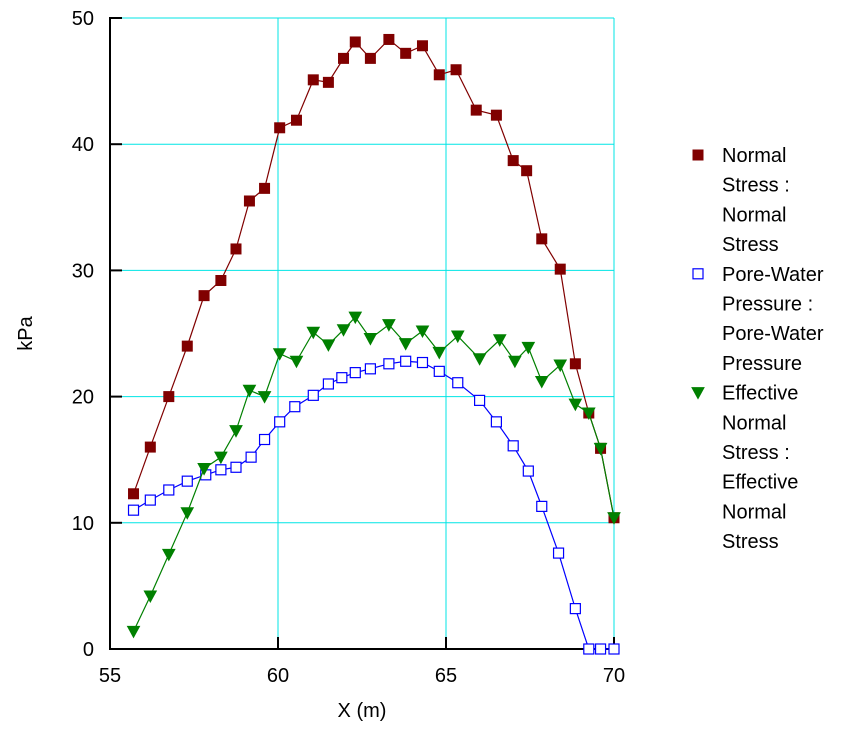  Describe the element at coordinates (362, 711) in the screenshot. I see `x-axis-title: X (m)` at that location.